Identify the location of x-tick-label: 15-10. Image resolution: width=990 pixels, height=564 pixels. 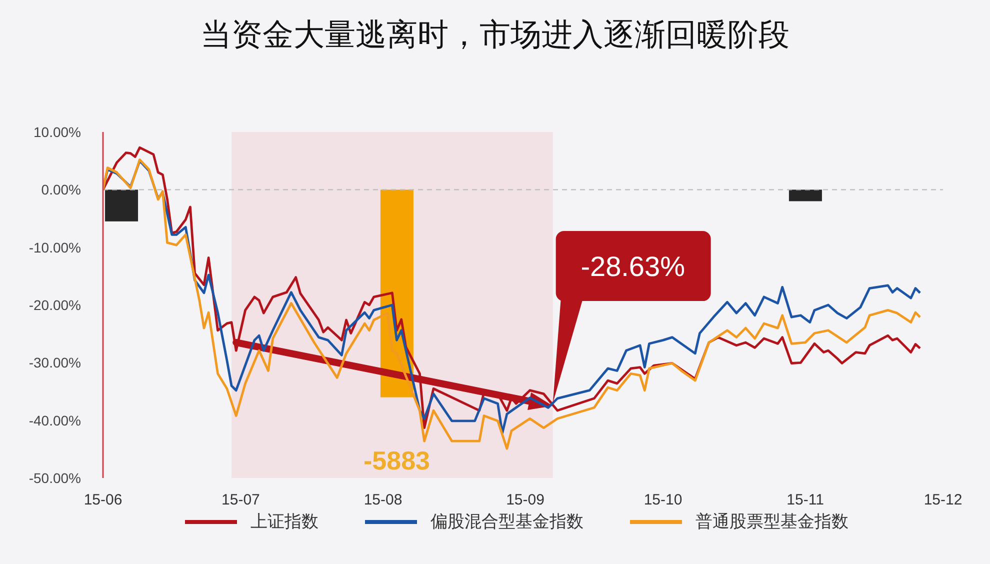
(663, 500).